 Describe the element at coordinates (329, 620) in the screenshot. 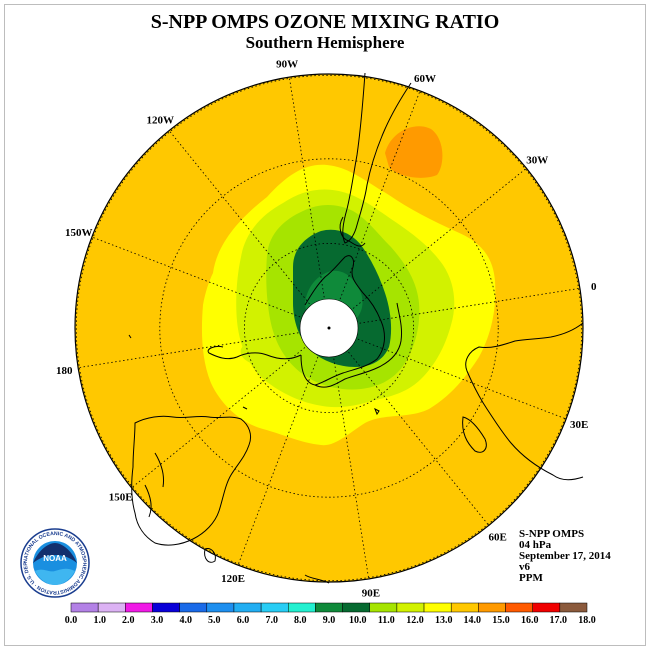

I see `colorbar-tick-label: 9.0` at that location.